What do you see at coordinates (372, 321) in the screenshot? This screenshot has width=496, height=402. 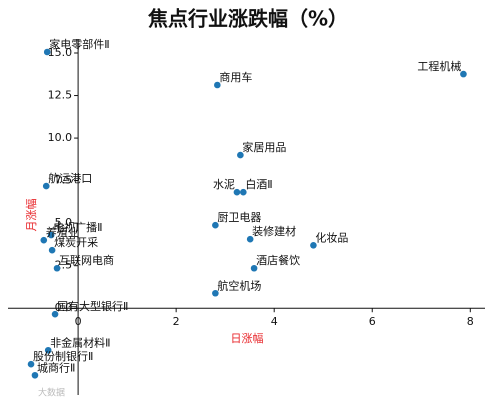 I see `x-tick-label: 6` at bounding box center [372, 321].